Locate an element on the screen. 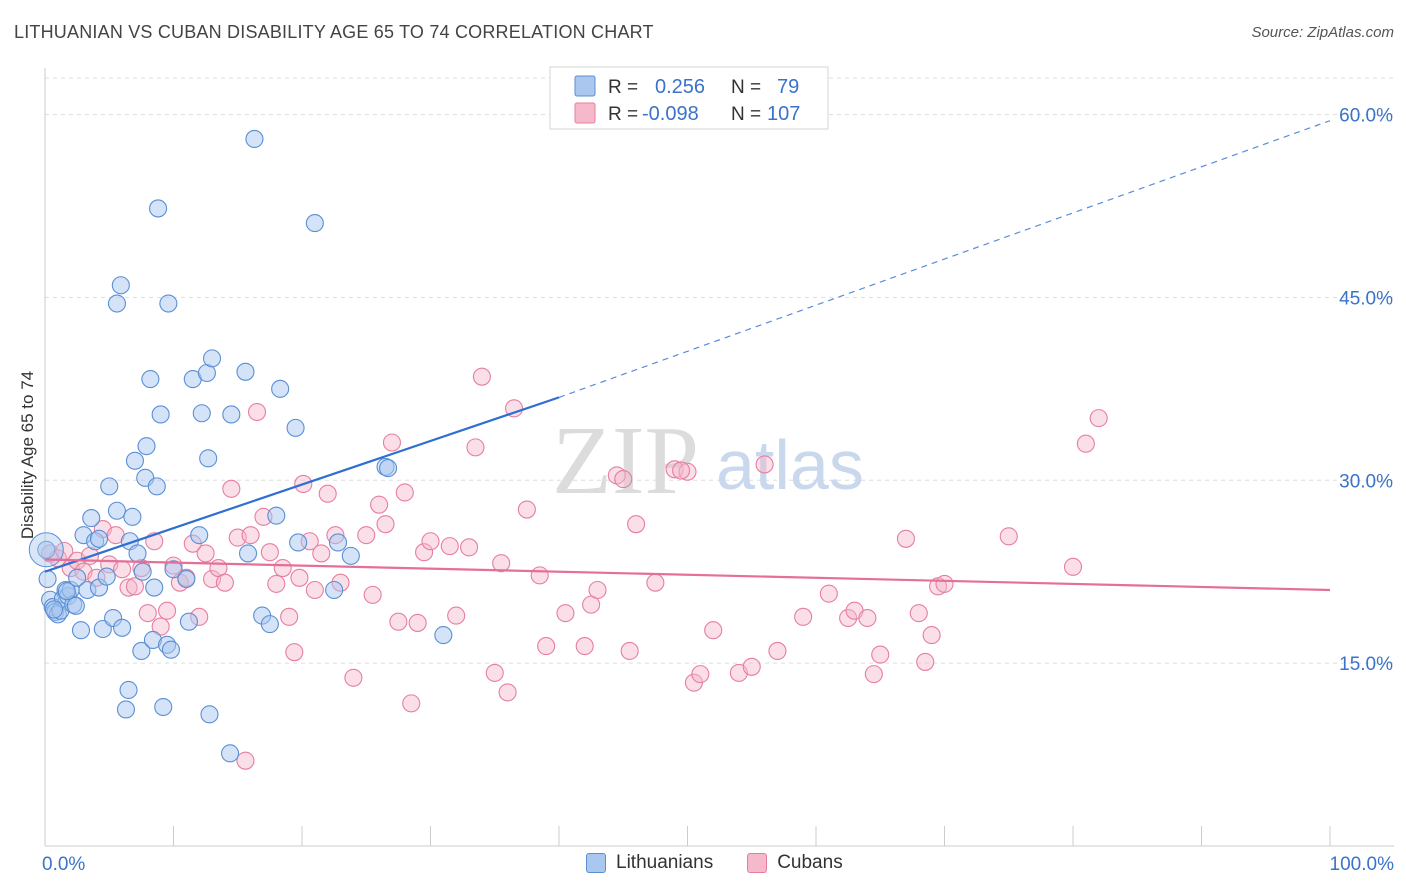  legend-swatch-cubans is located at coordinates (757, 863).